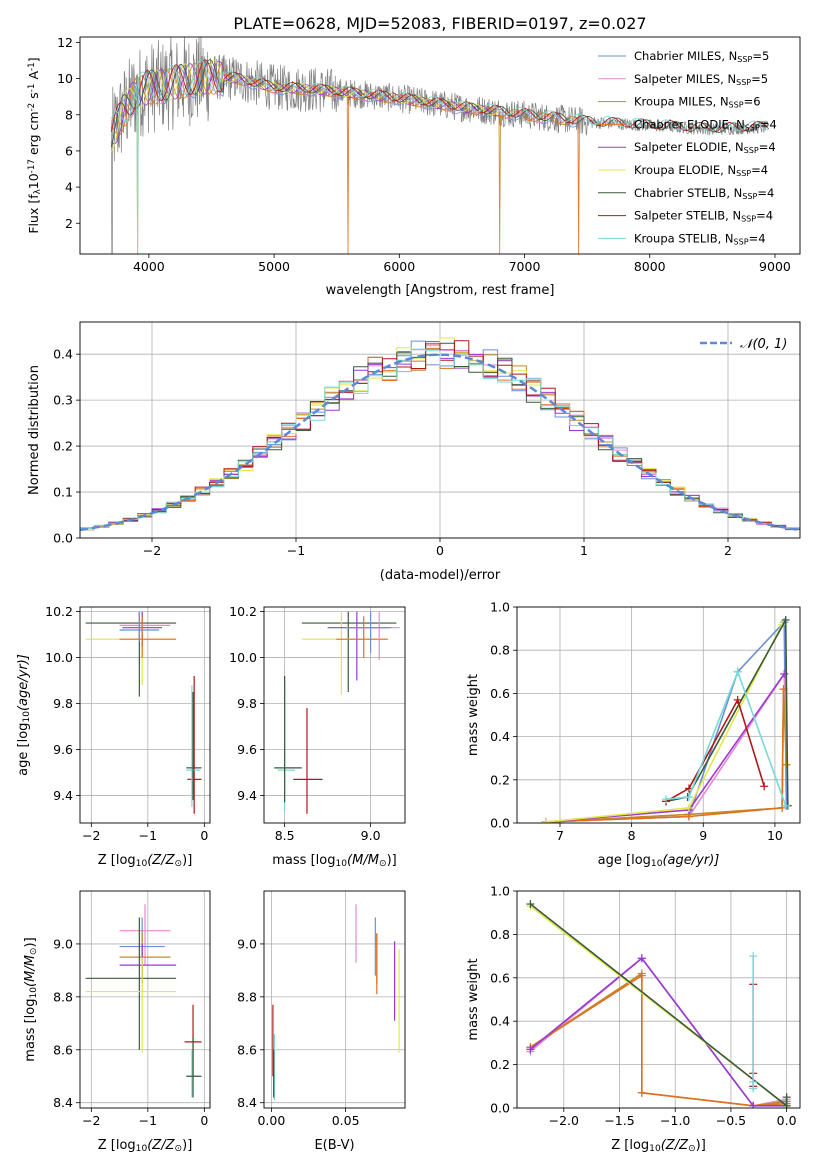  I want to click on mass-vs-Z-y-label: mass [log10(M/M⊙)], so click(31, 999).